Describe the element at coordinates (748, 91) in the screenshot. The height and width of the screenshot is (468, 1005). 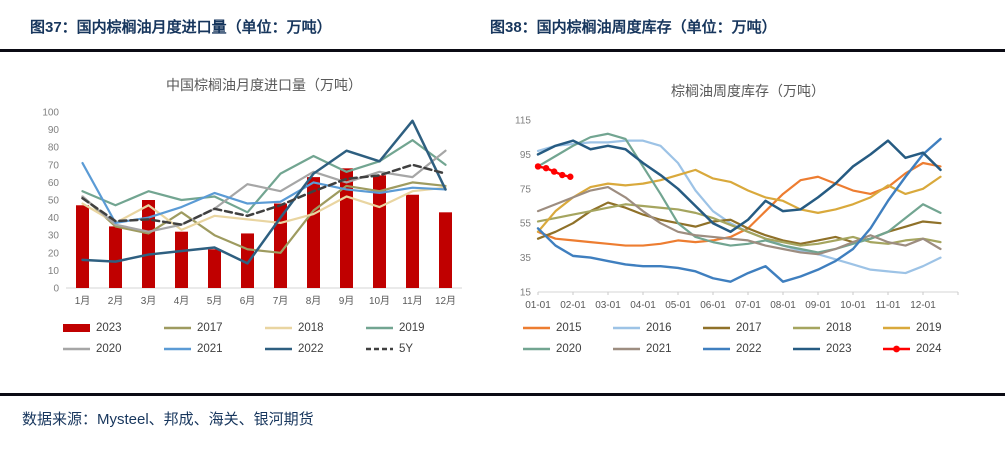
I see `svg-text: 棕榈油周度库存（万吨）` at that location.